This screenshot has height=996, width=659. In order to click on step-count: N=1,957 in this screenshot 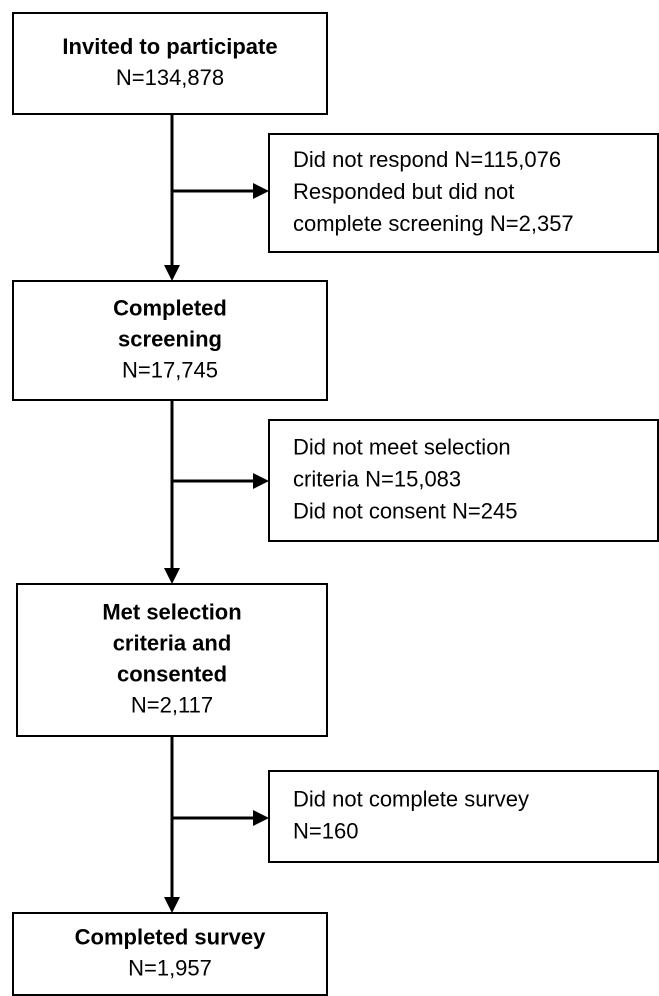, I will do `click(170, 967)`.